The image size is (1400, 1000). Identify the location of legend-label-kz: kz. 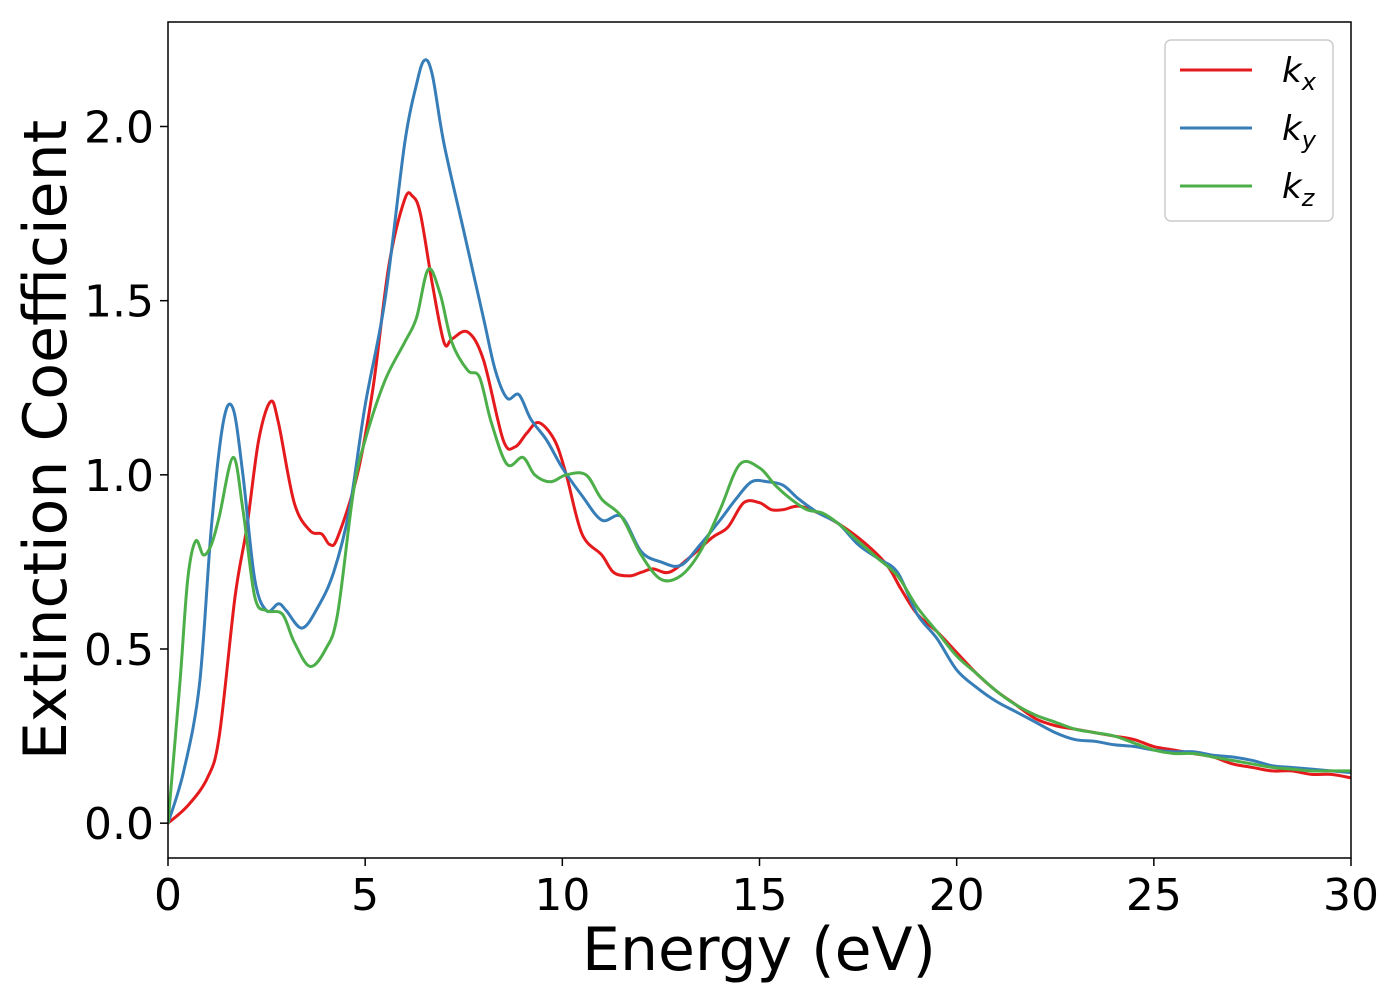
(1299, 189).